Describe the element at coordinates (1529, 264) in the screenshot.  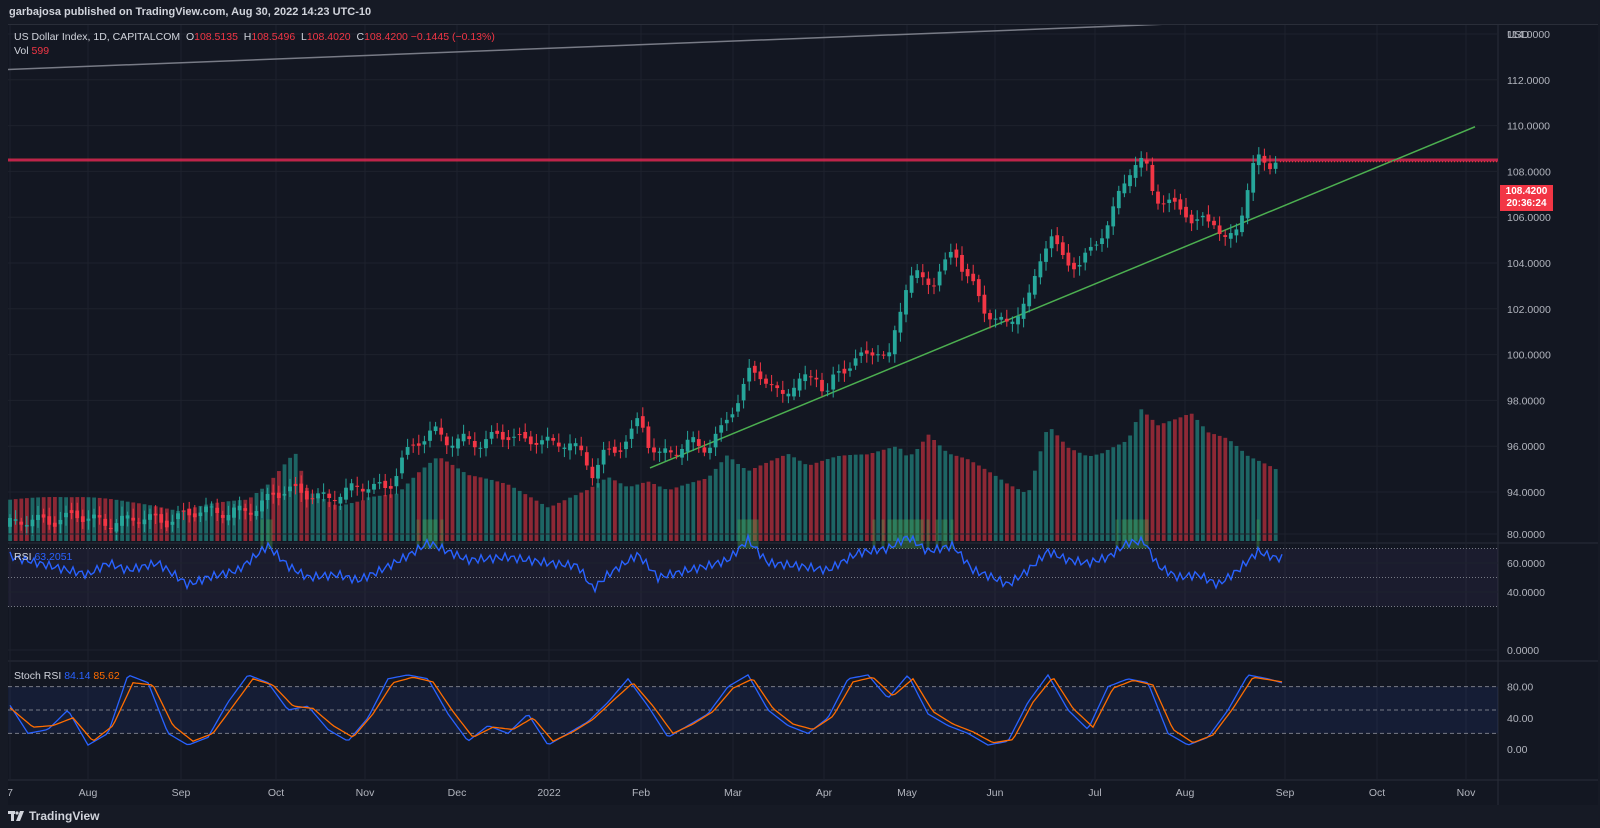
I see `y-tick-label: 104.0000` at that location.